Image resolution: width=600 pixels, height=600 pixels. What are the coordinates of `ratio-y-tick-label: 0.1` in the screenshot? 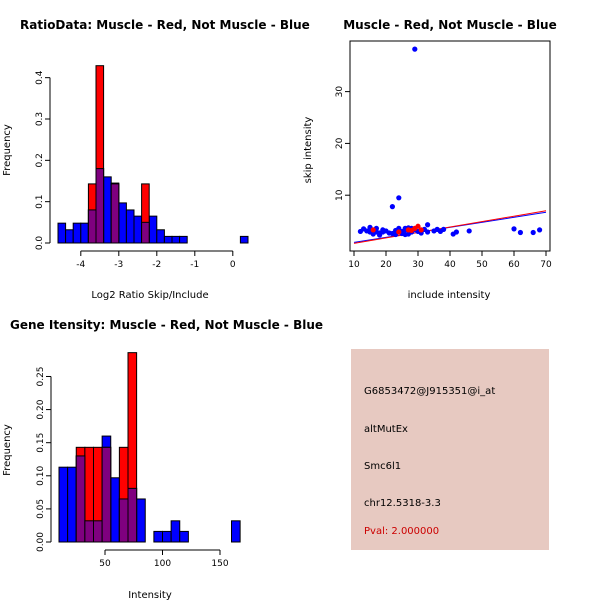 It's located at (40, 202).